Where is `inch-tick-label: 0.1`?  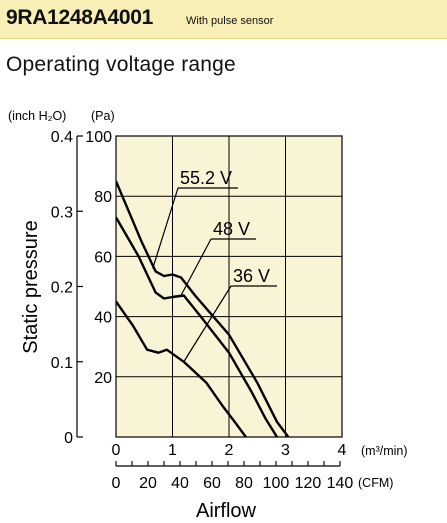 inch-tick-label: 0.1 is located at coordinates (62, 363).